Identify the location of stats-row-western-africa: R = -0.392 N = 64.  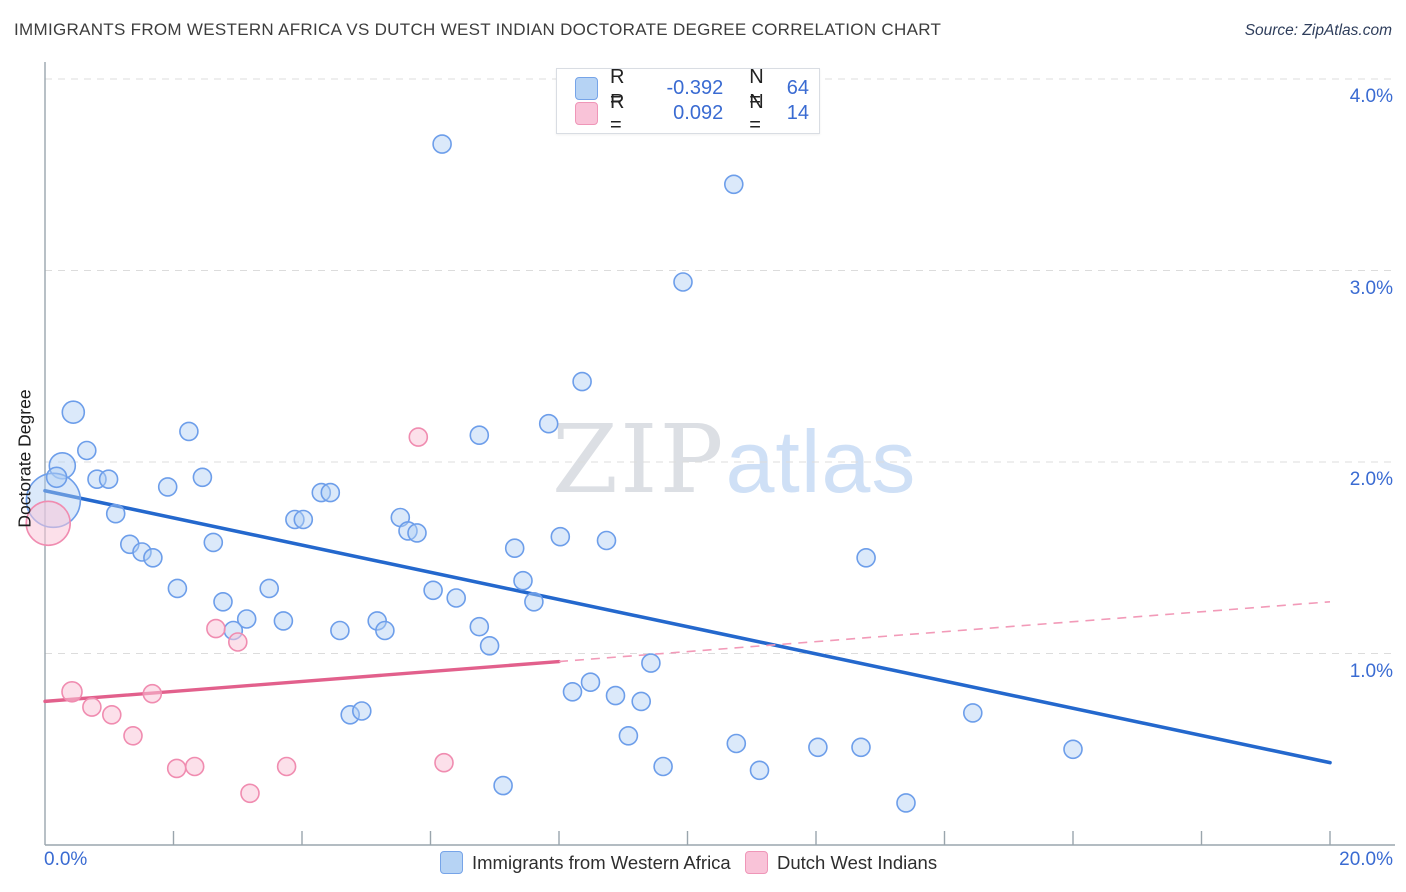
(692, 88).